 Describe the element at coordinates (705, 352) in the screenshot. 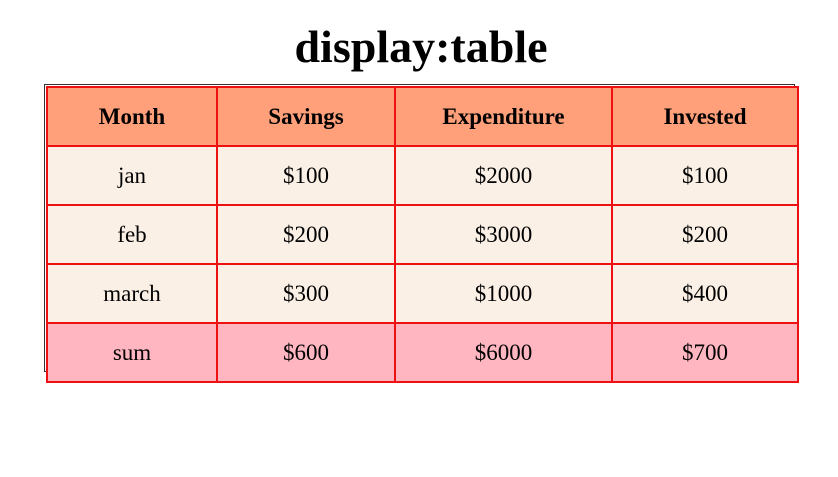

I see `sum-invested: $700` at that location.